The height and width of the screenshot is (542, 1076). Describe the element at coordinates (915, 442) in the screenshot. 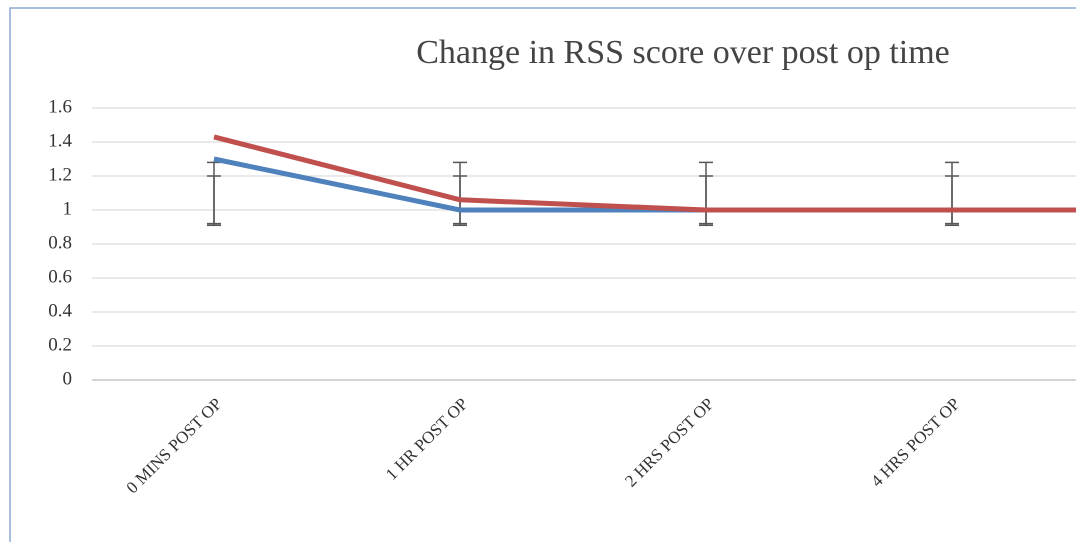

I see `x-tick-label: 4 HRS POST OP` at that location.